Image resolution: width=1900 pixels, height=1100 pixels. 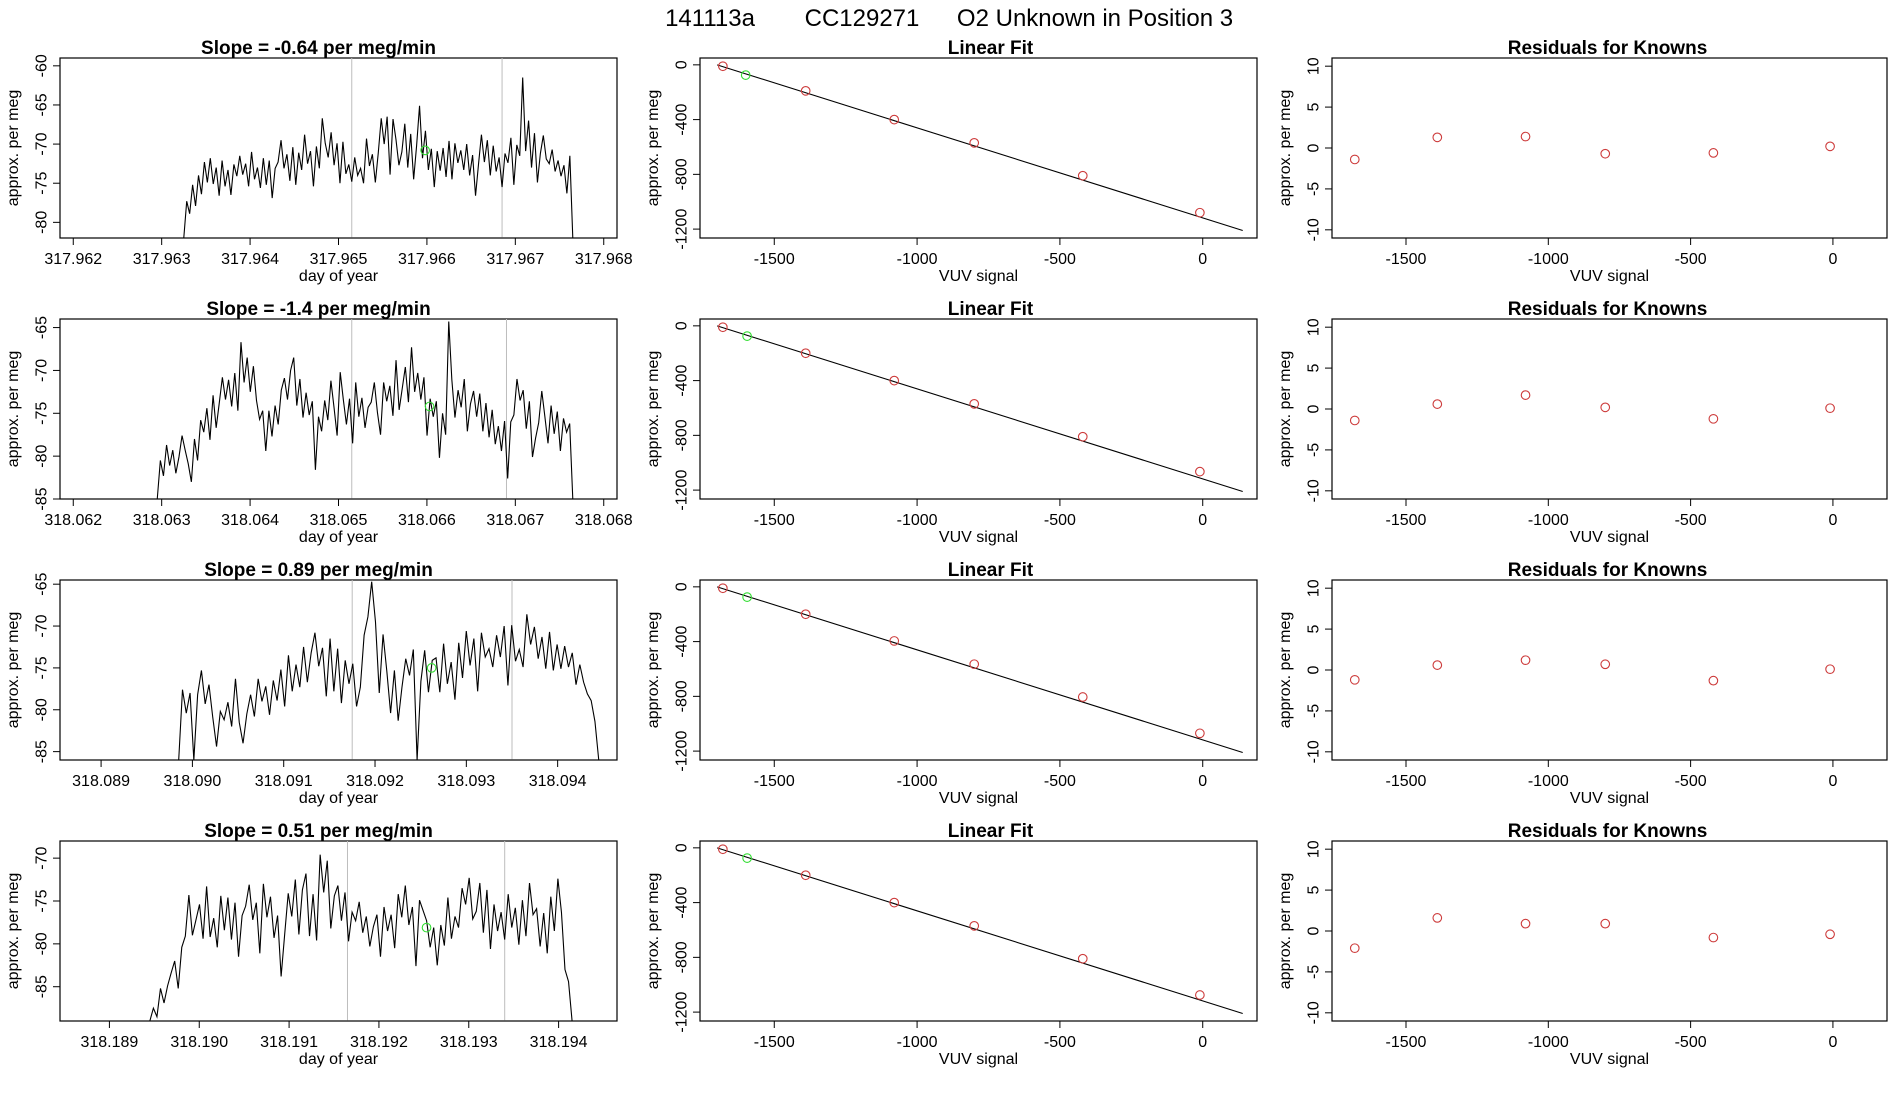 What do you see at coordinates (1313, 368) in the screenshot?
I see `residuals-1-y-tick-label: 5` at bounding box center [1313, 368].